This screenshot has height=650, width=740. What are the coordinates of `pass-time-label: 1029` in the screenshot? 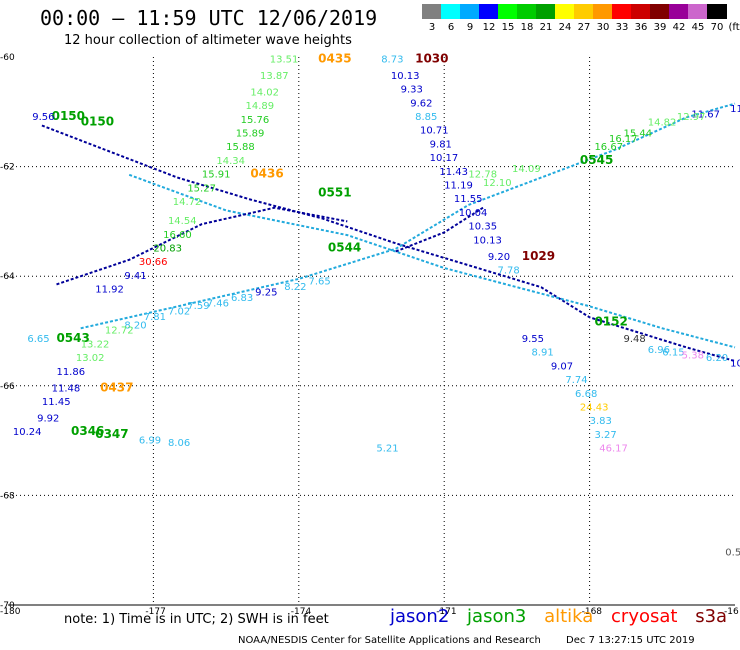 It's located at (538, 256).